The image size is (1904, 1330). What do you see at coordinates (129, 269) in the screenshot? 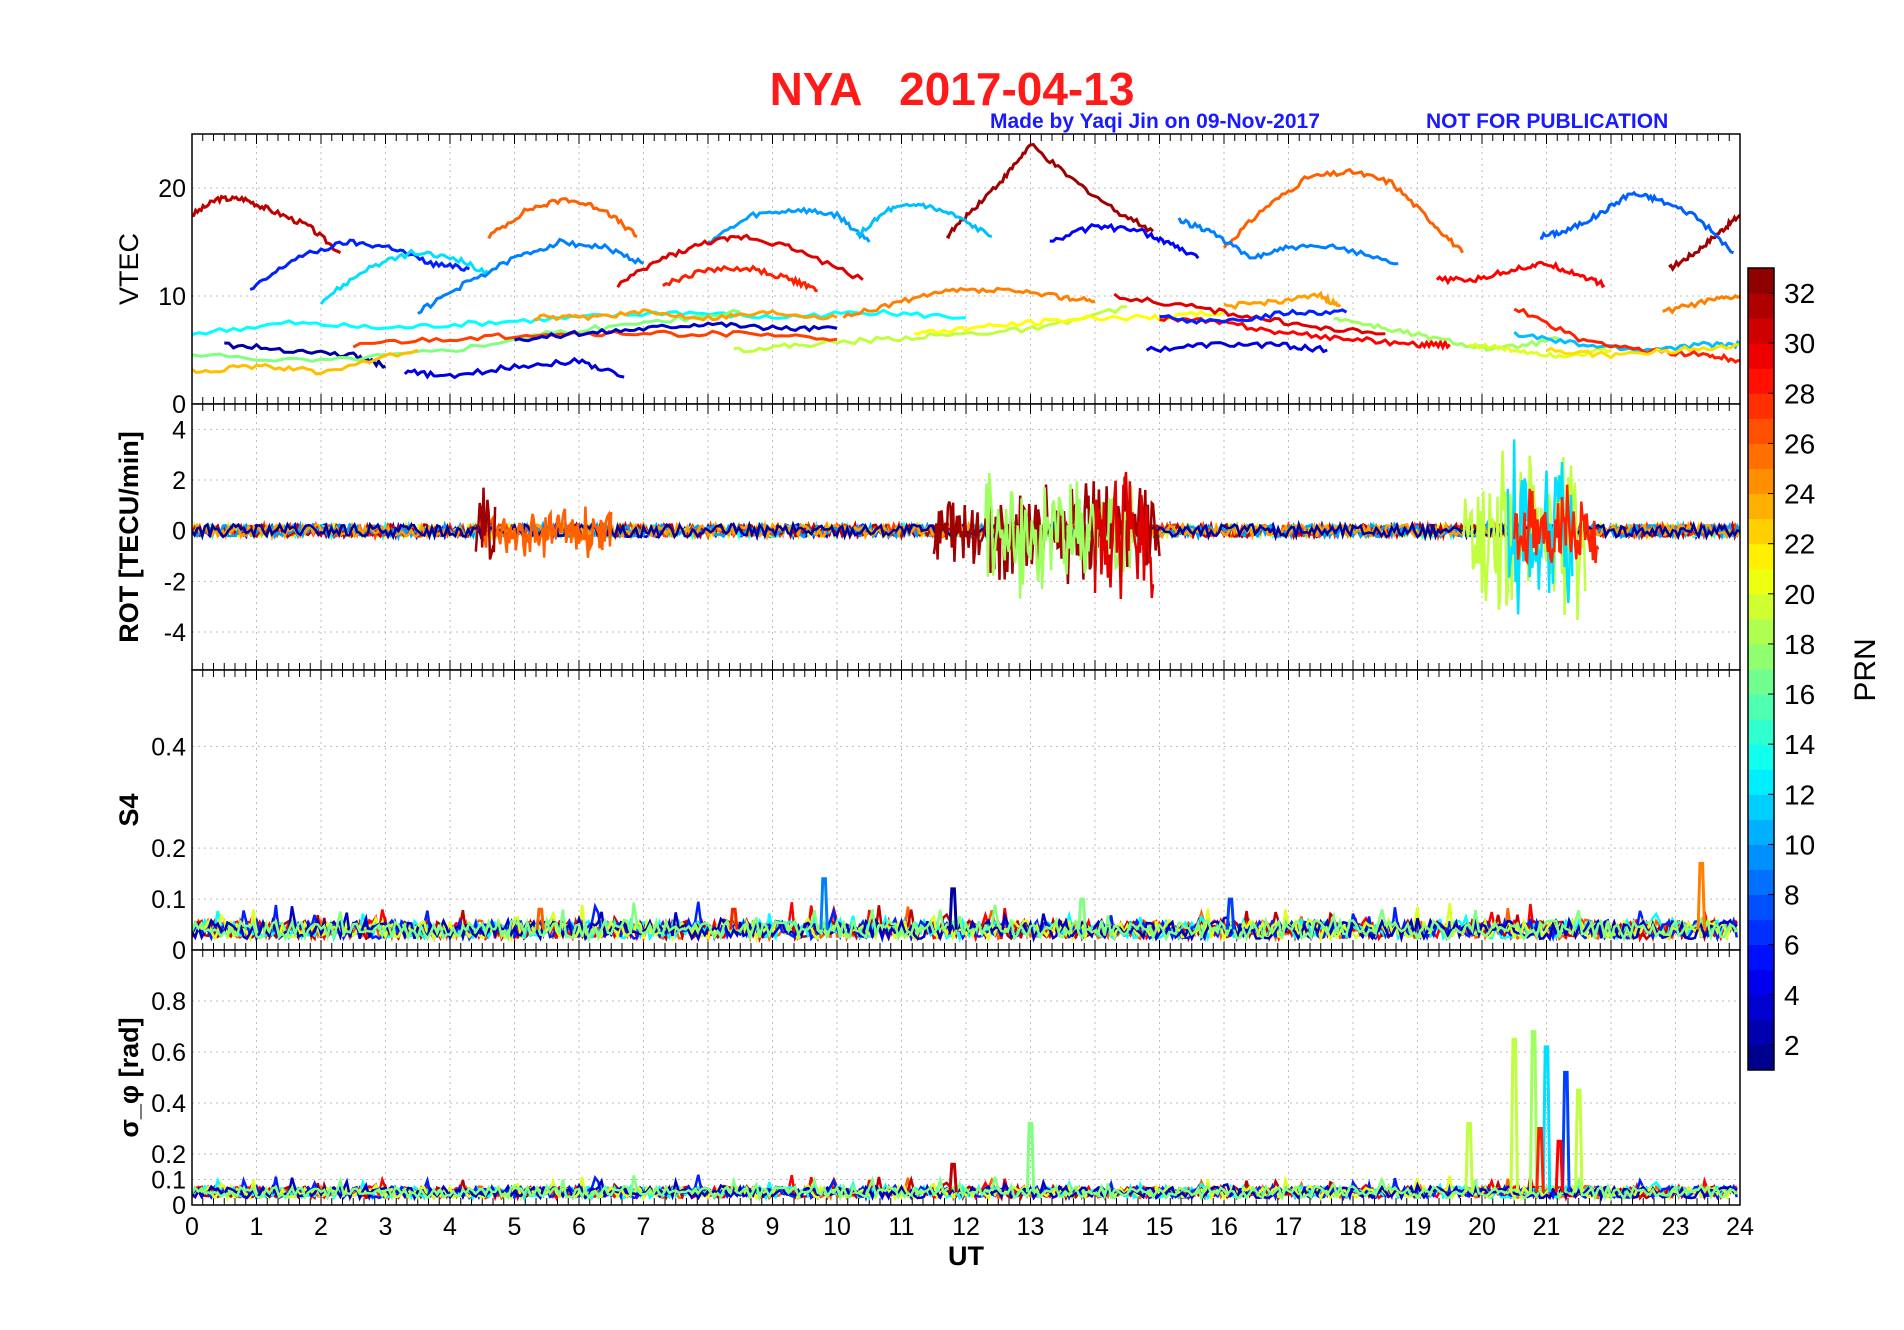
I see `y-axis-label: VTEC` at bounding box center [129, 269].